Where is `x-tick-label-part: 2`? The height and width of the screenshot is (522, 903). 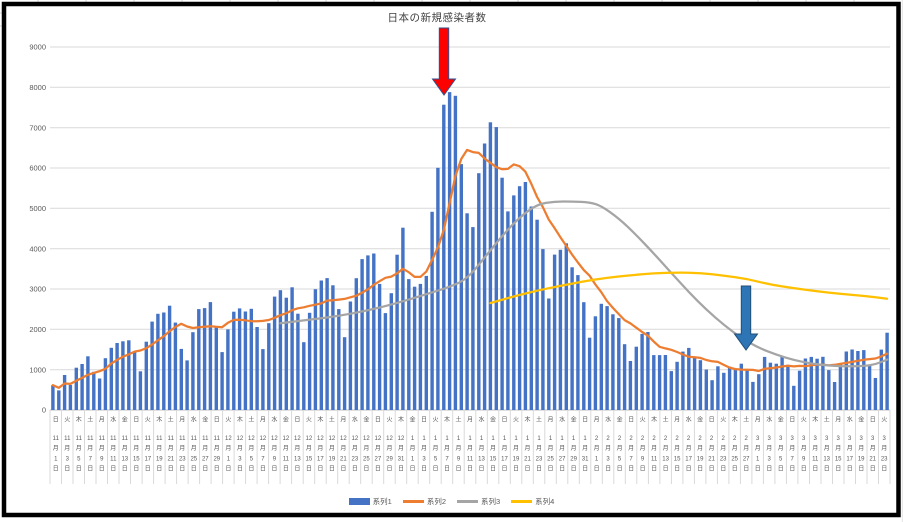
x-tick-label-part: 2 is located at coordinates (654, 439).